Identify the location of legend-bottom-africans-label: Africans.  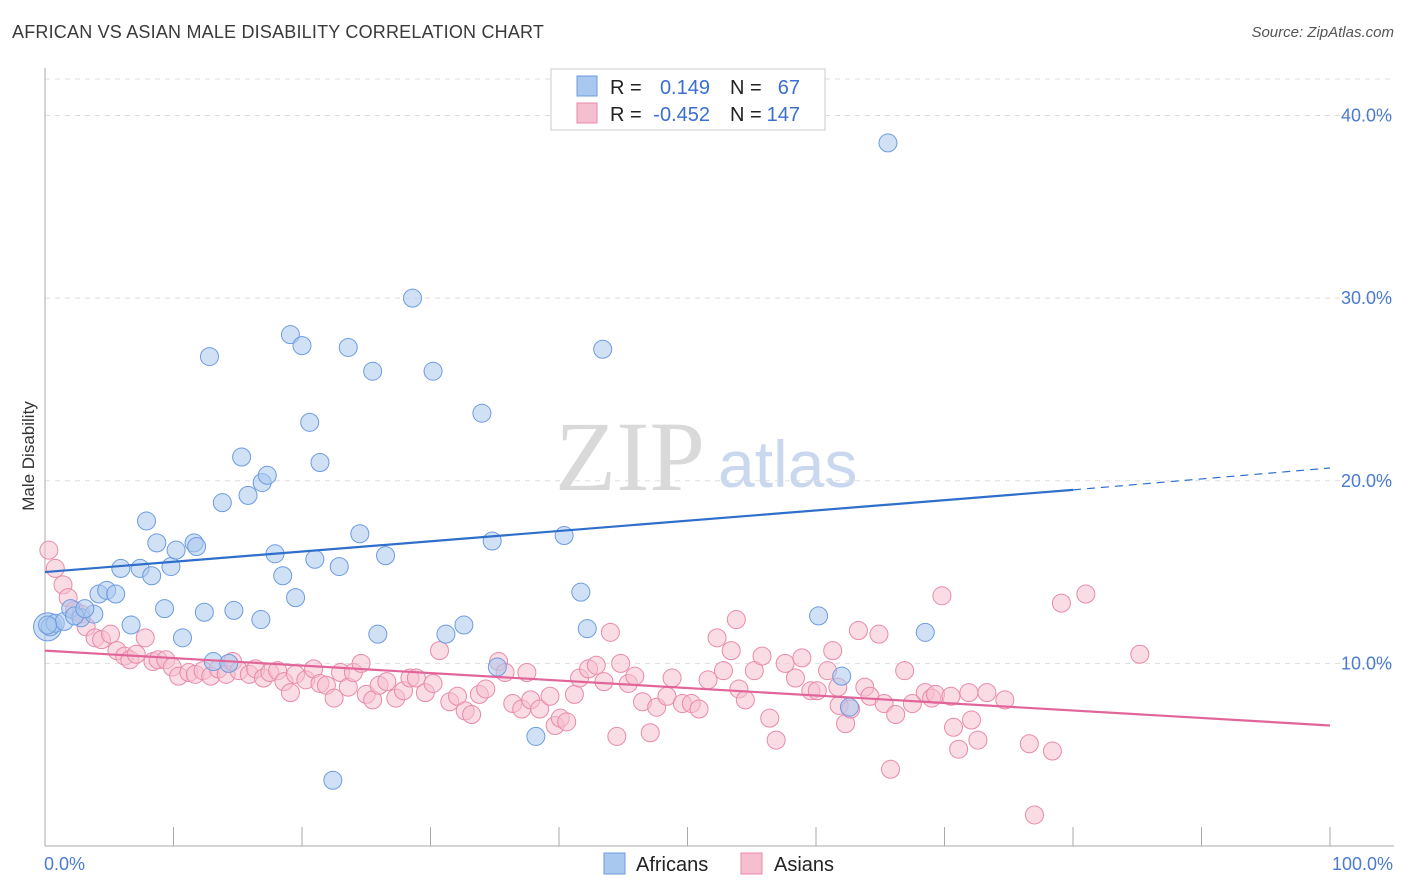
(672, 865).